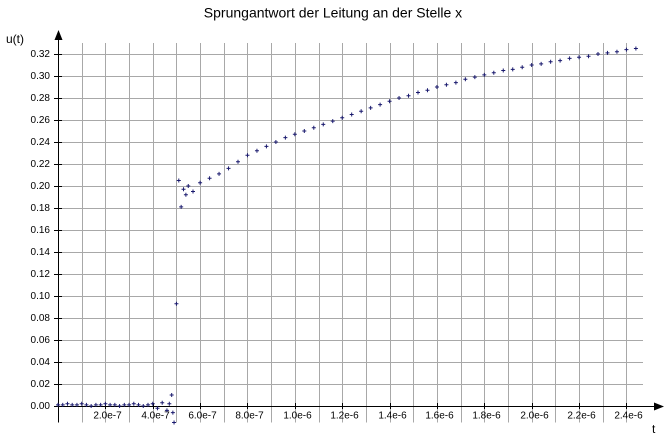 This screenshot has width=666, height=444. Describe the element at coordinates (202, 416) in the screenshot. I see `x-tick-label: 6.0e-7` at that location.